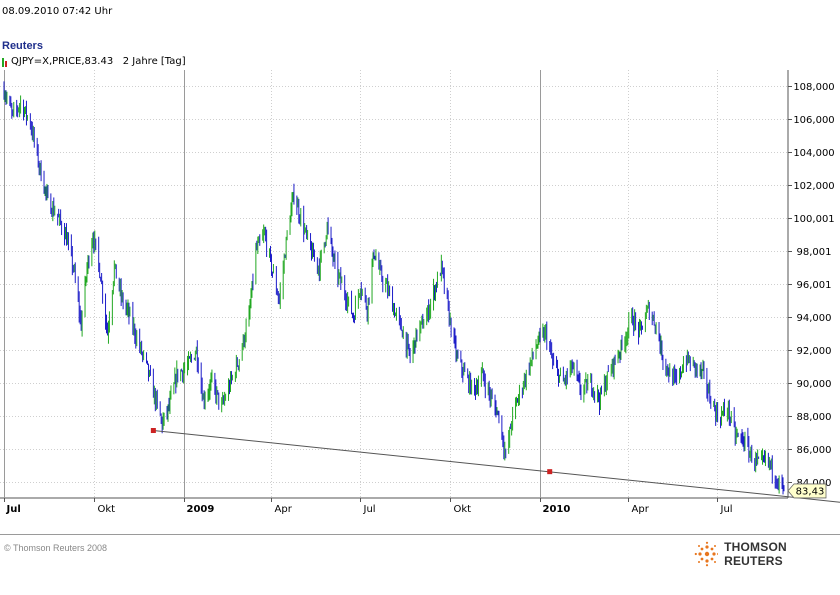  I want to click on y-tick-label: 104,000, so click(813, 153).